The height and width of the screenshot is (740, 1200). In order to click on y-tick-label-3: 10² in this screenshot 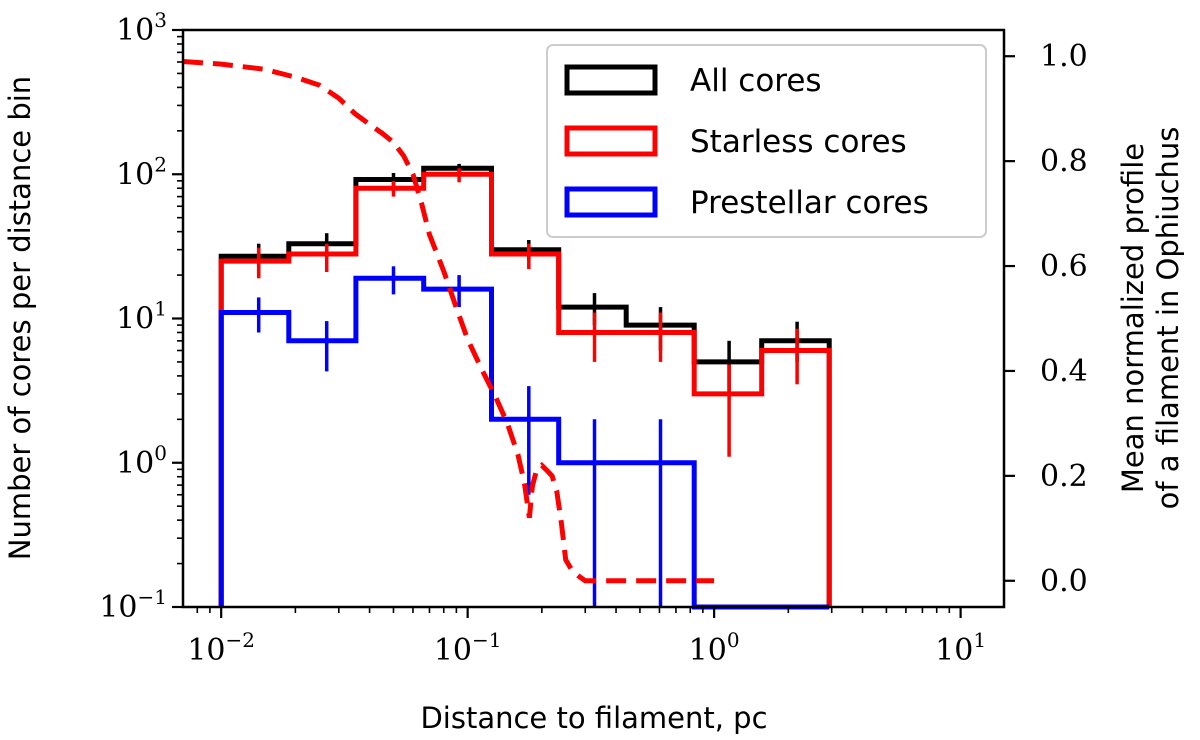, I will do `click(141, 172)`.